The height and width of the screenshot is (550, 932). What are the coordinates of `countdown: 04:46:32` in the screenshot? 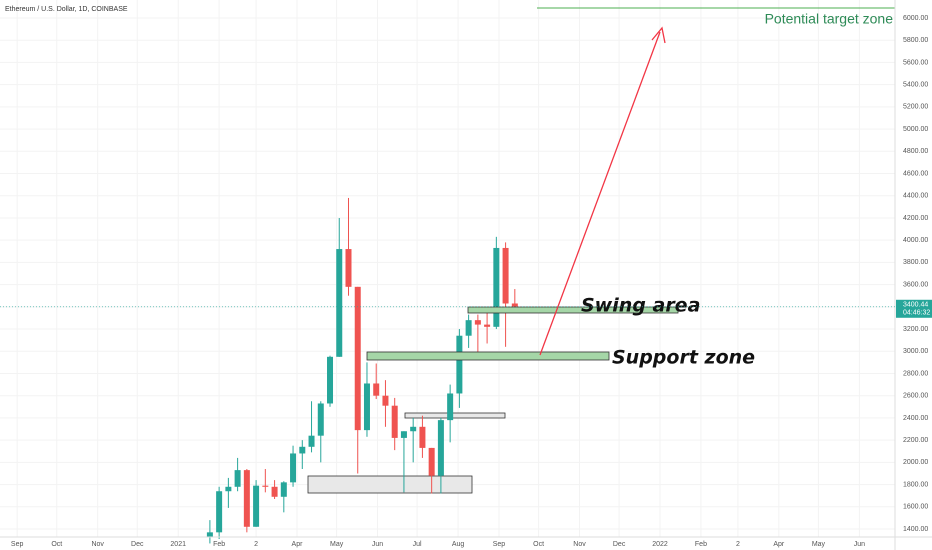 It's located at (916, 313).